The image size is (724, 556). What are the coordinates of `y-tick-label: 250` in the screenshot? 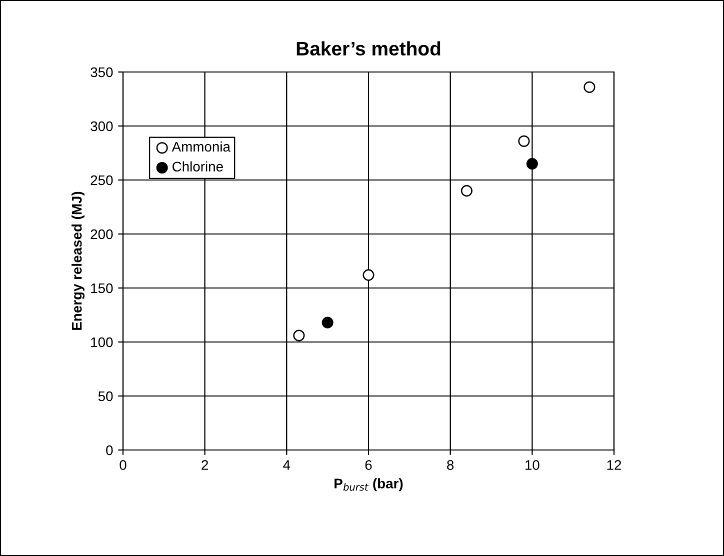 It's located at (101, 180).